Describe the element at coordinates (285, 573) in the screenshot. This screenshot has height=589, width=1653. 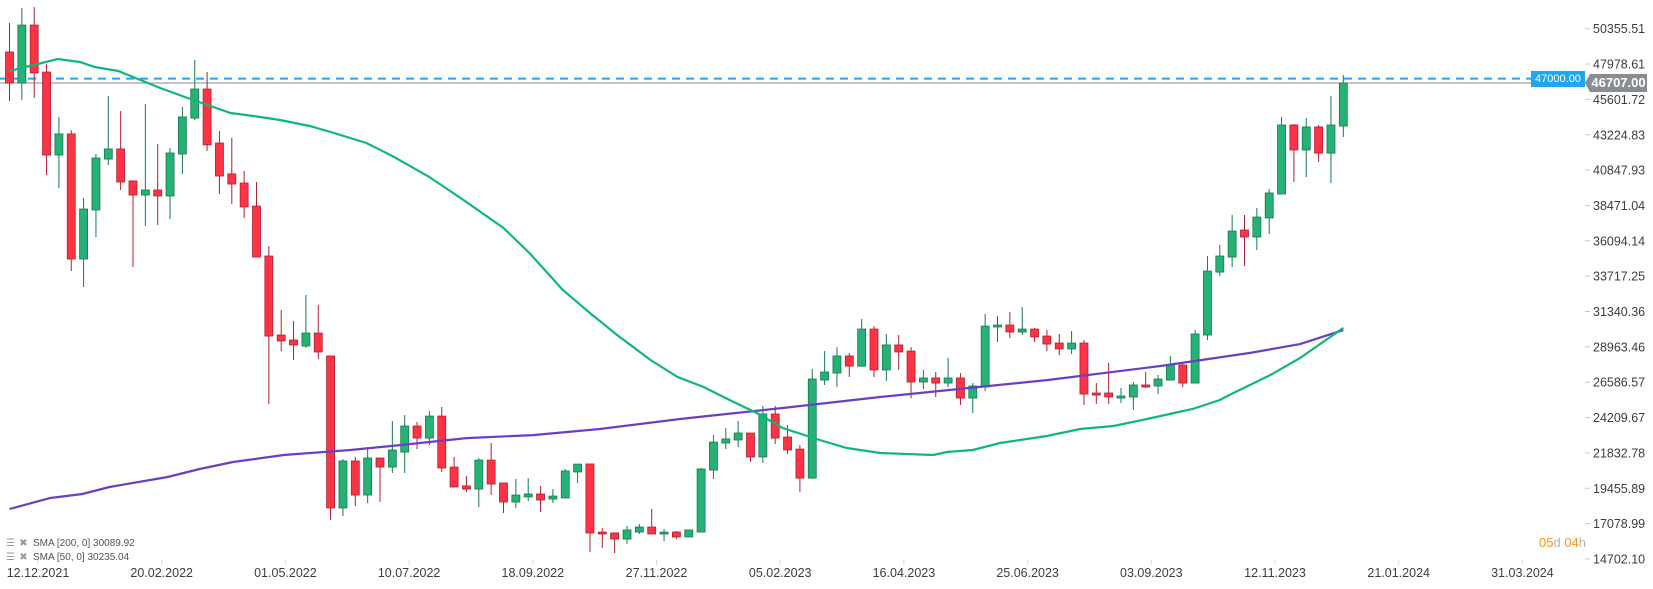
I see `date-tick-label: 01.05.2022` at that location.